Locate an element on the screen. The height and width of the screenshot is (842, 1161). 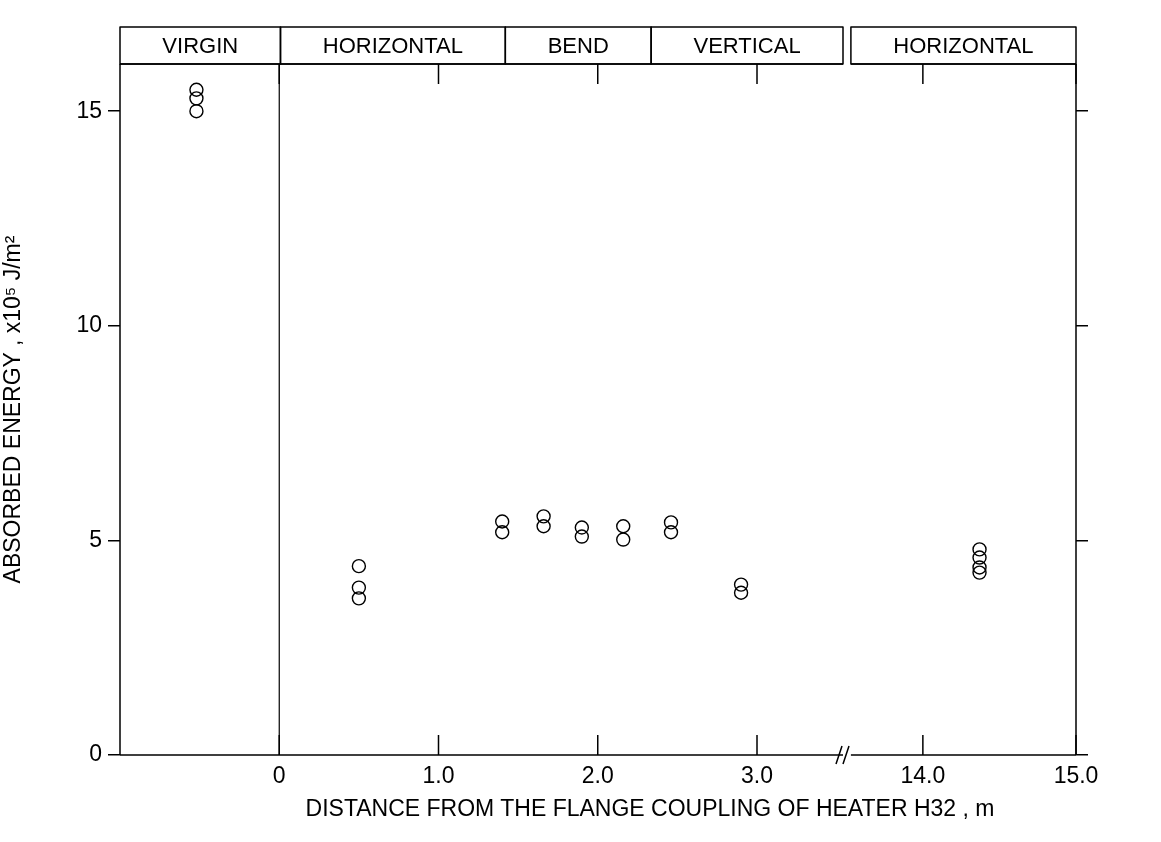
y-tick-label: 15 is located at coordinates (89, 109).